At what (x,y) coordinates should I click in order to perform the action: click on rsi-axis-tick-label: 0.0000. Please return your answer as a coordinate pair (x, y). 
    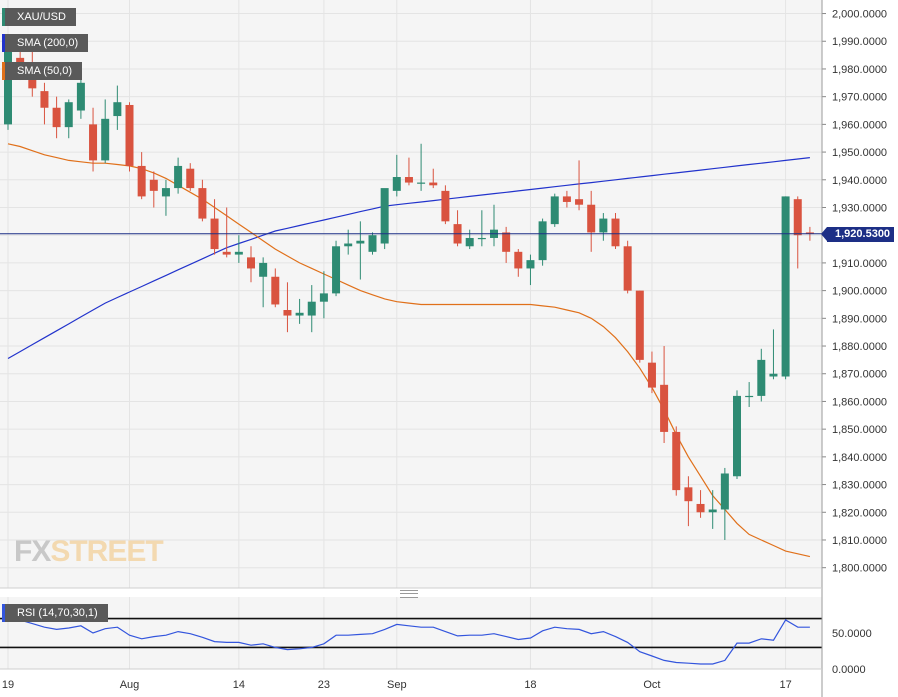
    Looking at the image, I should click on (849, 670).